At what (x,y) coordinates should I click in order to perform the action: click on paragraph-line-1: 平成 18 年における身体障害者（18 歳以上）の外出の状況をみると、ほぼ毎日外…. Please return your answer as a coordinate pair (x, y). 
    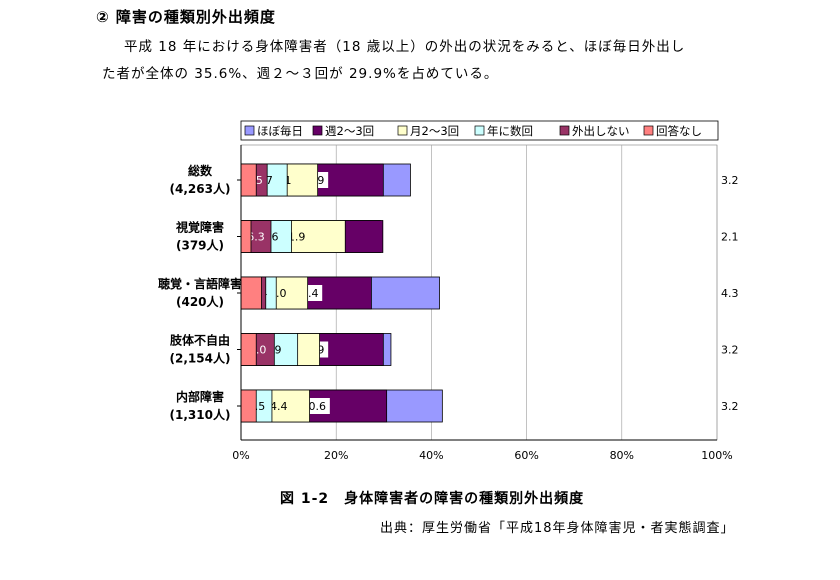
    Looking at the image, I should click on (405, 47).